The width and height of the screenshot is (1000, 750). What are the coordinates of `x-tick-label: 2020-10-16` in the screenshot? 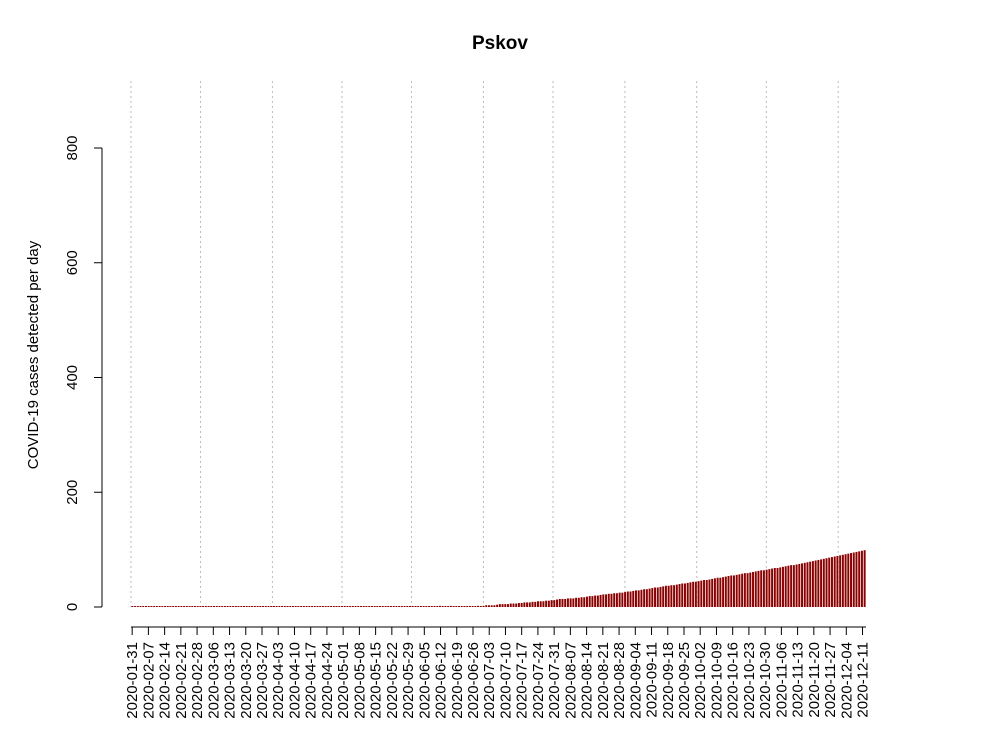 It's located at (733, 680).